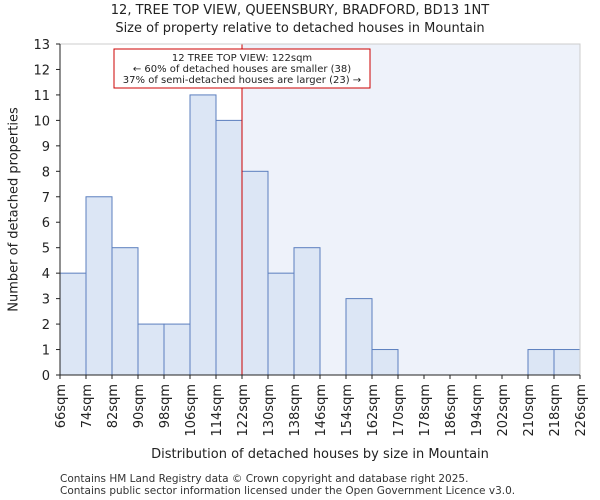  What do you see at coordinates (41, 45) in the screenshot?
I see `y-tick-label-13: 13` at bounding box center [41, 45].